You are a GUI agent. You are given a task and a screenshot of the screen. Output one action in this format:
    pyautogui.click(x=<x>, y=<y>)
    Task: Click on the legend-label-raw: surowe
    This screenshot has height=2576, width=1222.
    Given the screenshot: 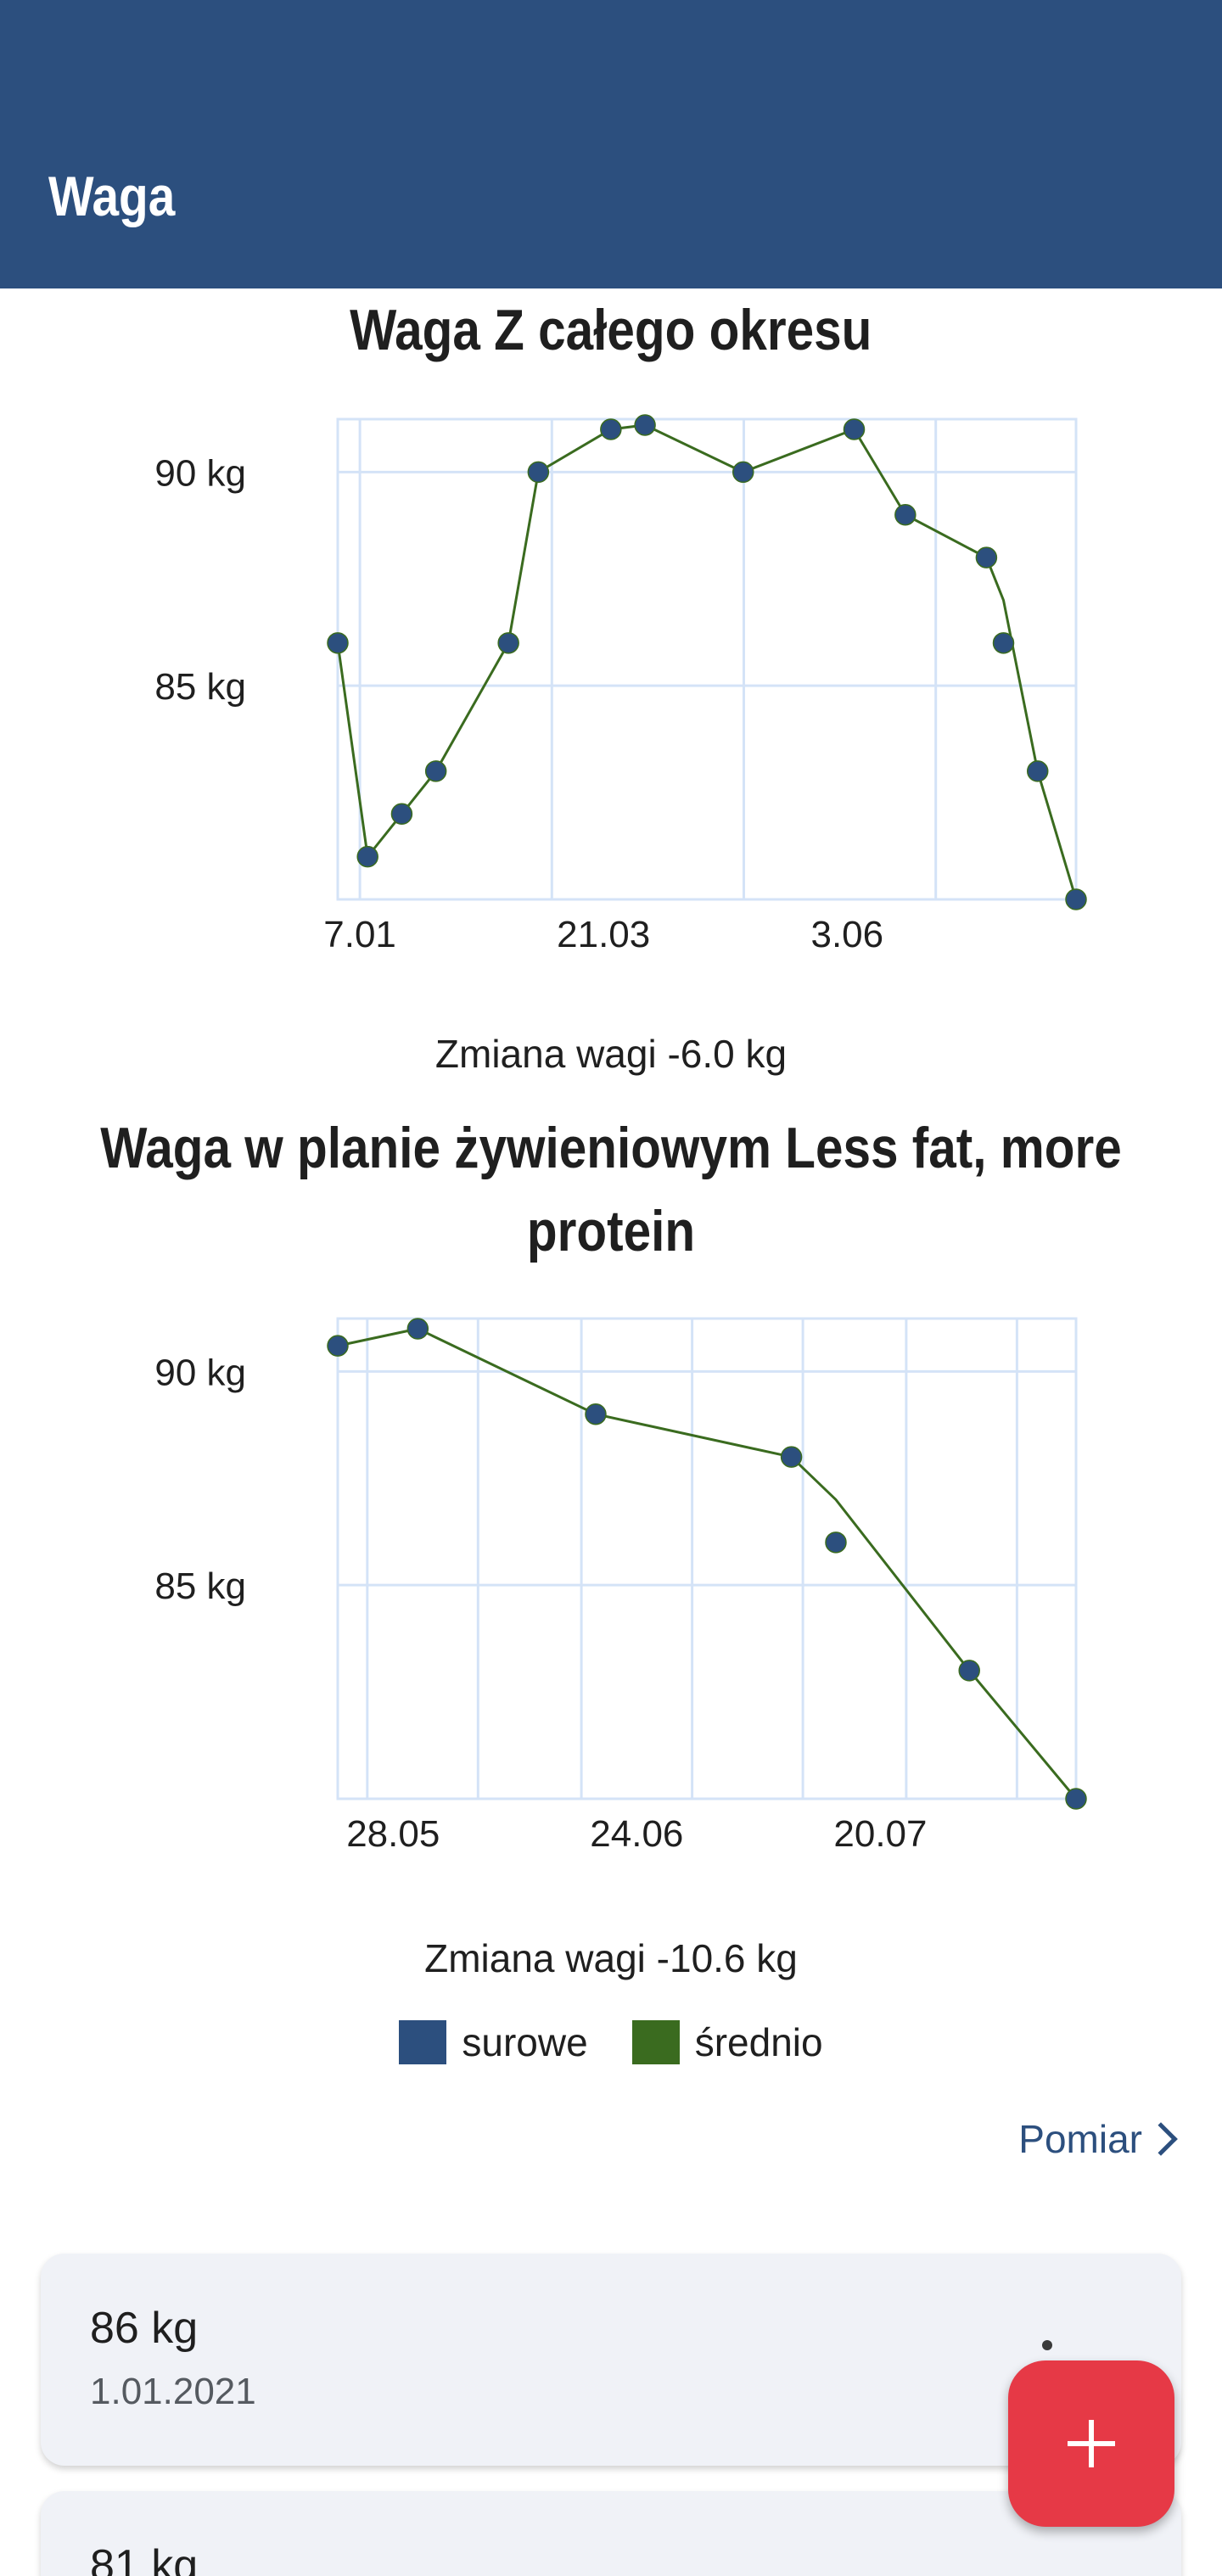 What is the action you would take?
    pyautogui.click(x=525, y=2042)
    